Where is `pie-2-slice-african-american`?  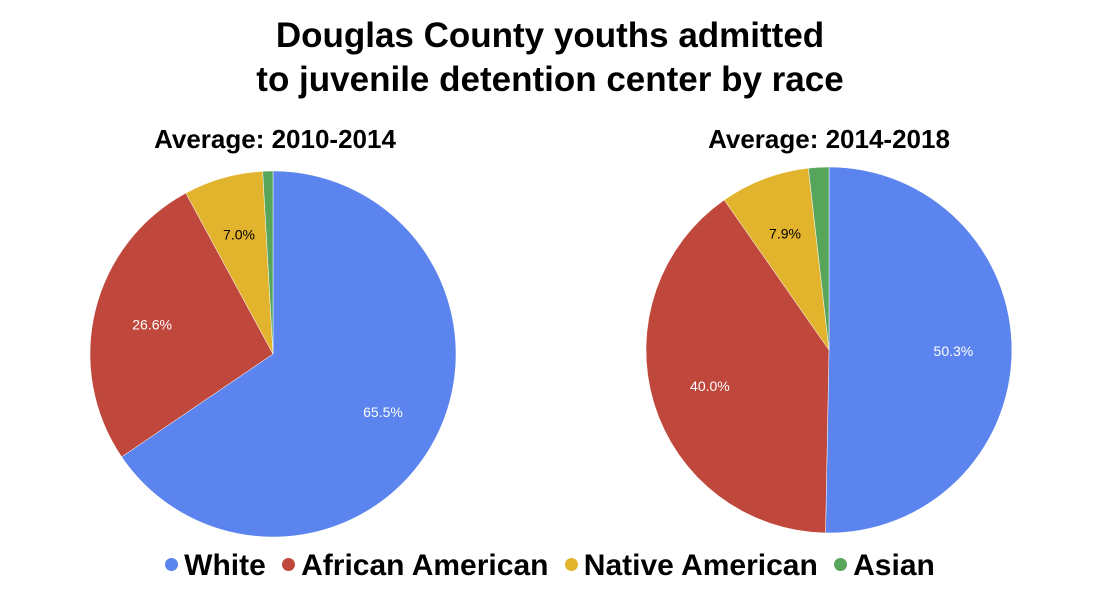
pie-2-slice-african-american is located at coordinates (737, 366).